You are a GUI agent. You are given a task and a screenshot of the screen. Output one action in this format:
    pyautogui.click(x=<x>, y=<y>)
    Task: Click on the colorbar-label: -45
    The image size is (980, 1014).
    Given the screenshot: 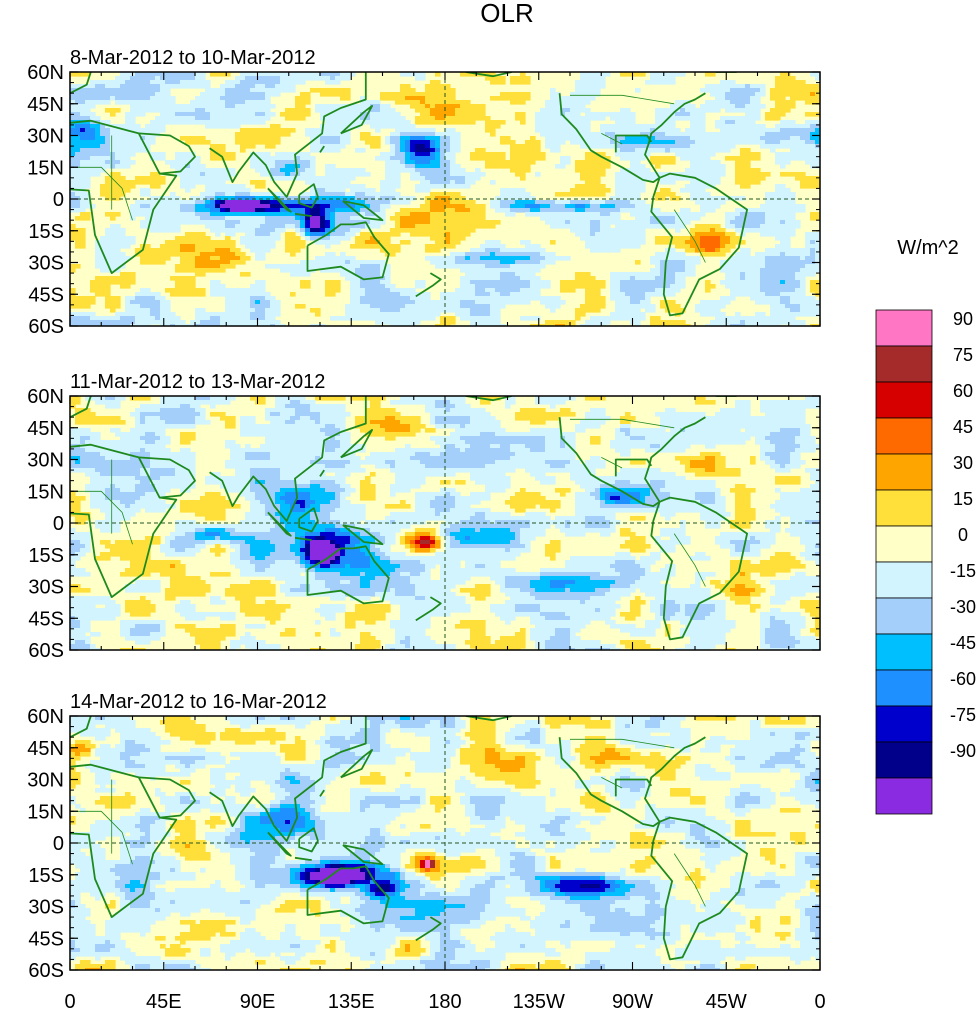 What is the action you would take?
    pyautogui.click(x=963, y=643)
    